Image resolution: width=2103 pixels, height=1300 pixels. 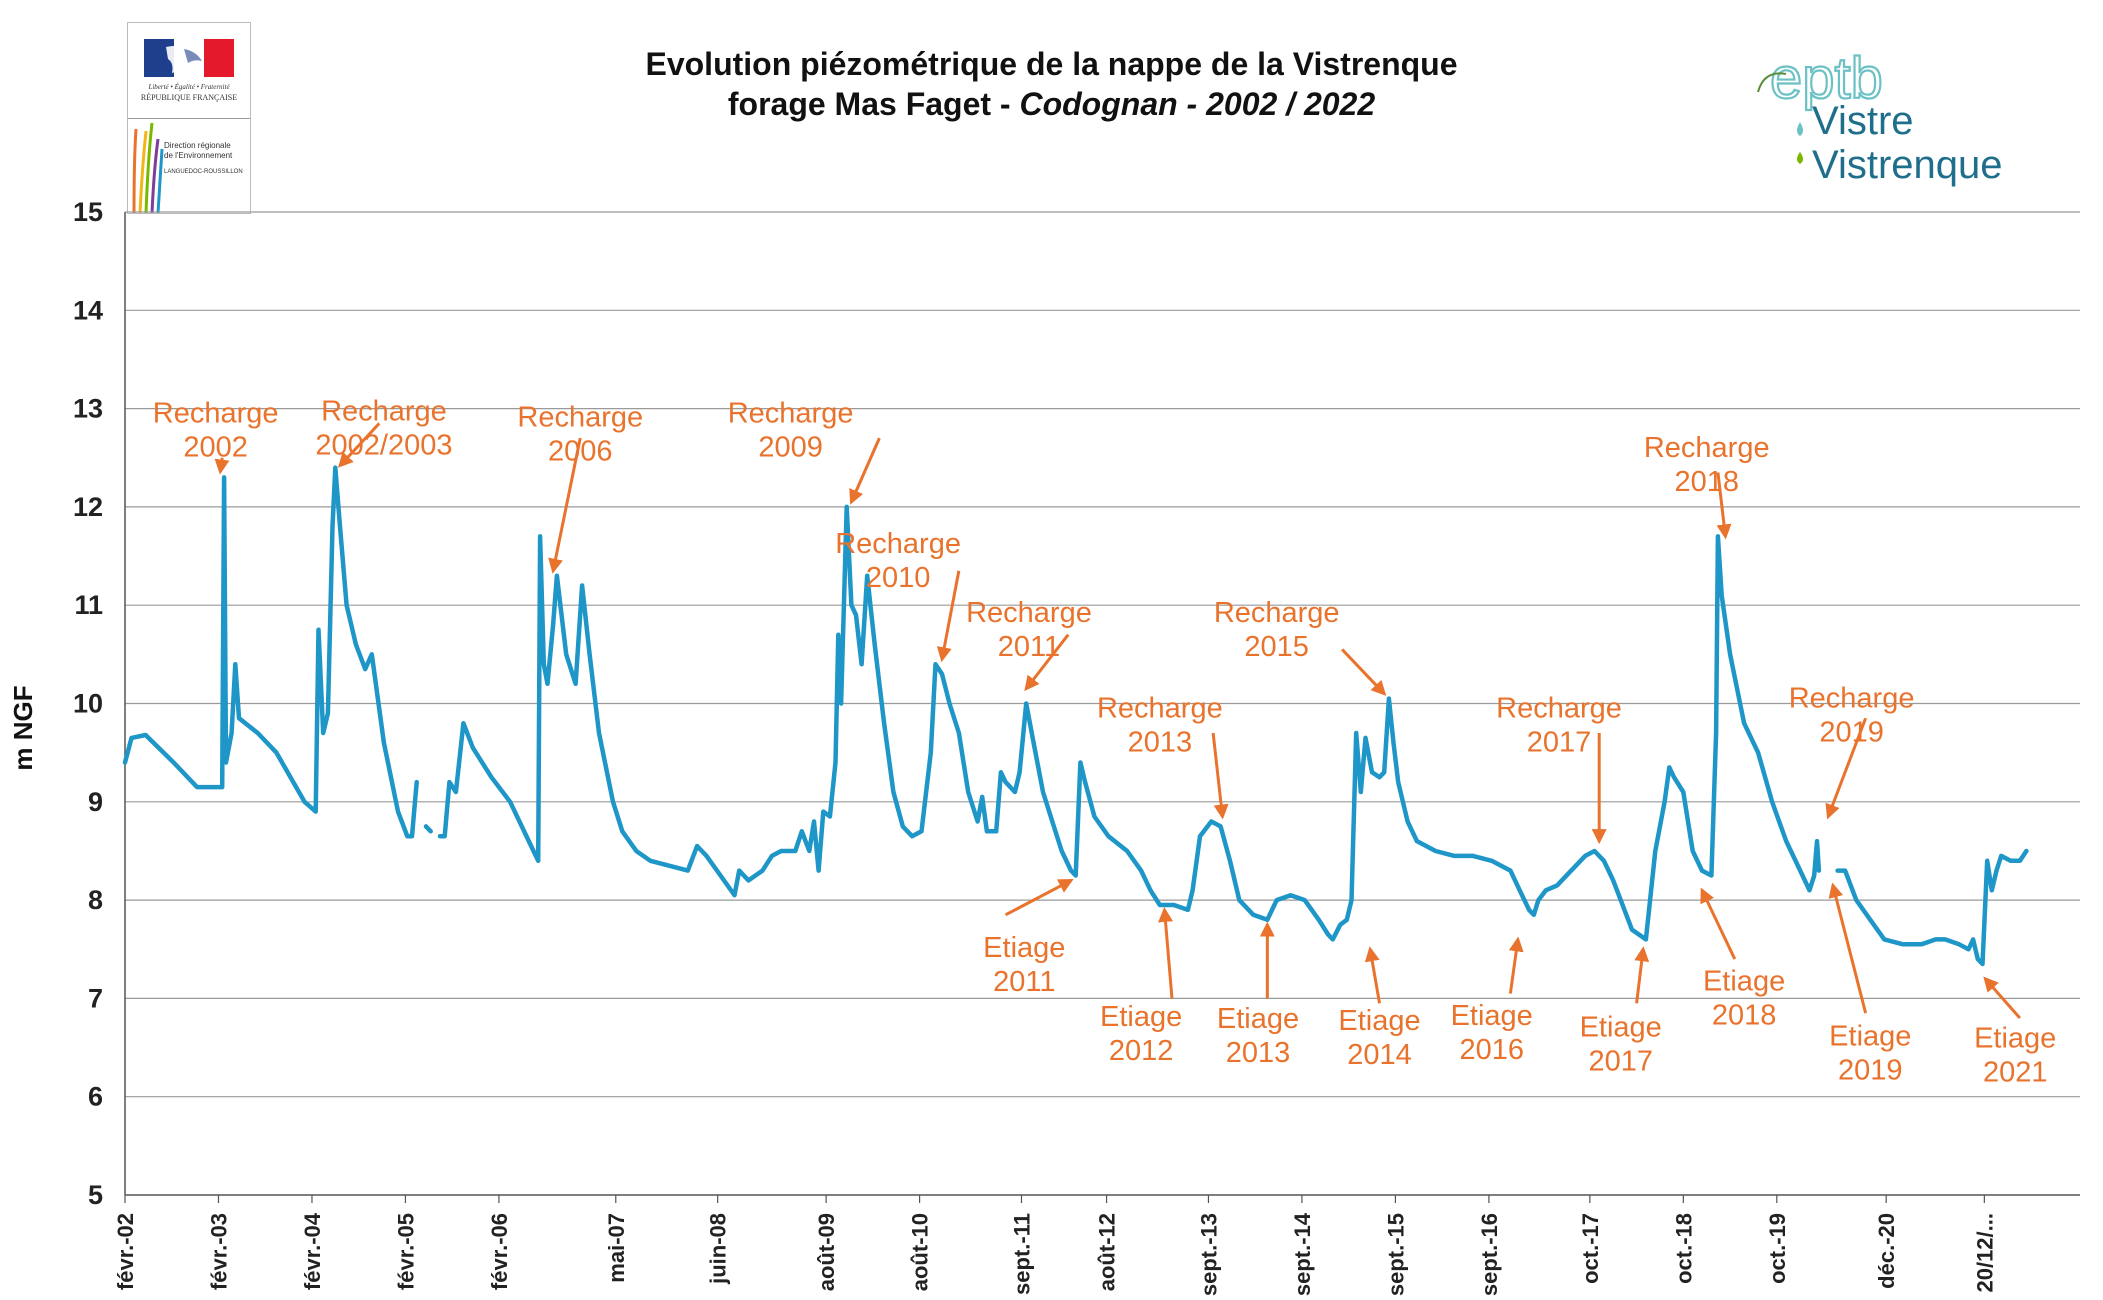 What do you see at coordinates (1021, 1254) in the screenshot?
I see `x-tick-label-9: sept.-11` at bounding box center [1021, 1254].